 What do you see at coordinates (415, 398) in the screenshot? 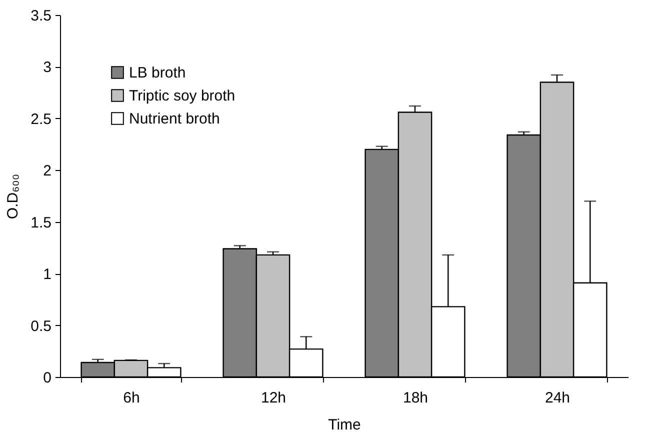
I see `x-tick-label: 18h` at bounding box center [415, 398].